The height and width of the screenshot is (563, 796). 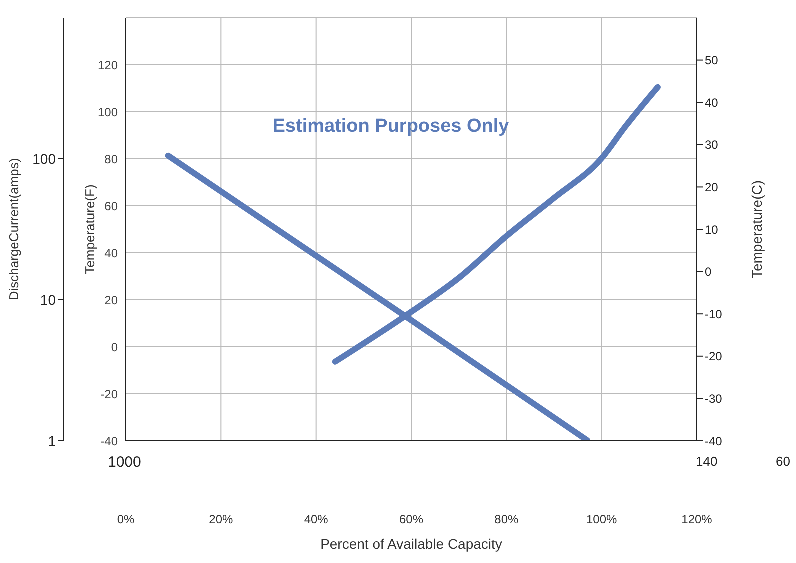 I want to click on y3-tick-label: -40, so click(x=714, y=441).